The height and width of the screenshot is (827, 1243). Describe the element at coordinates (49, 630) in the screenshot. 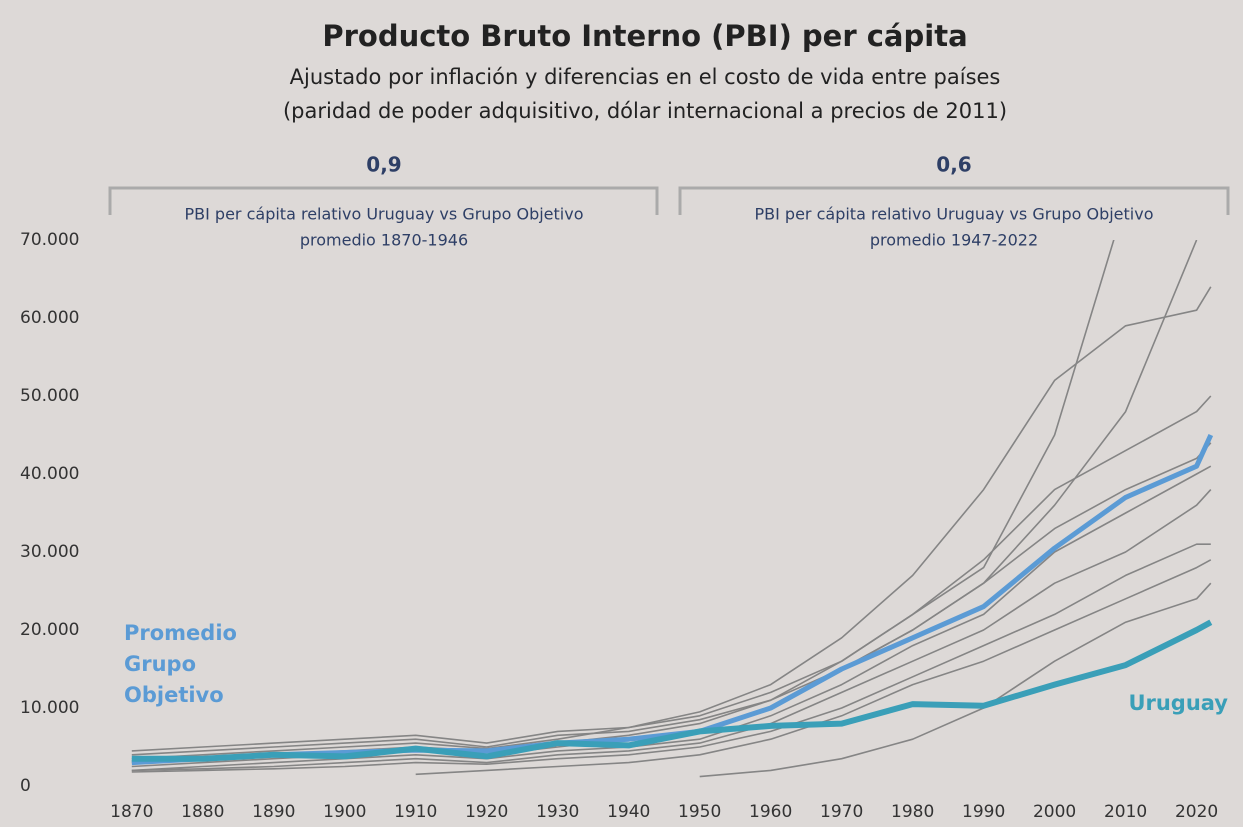

I see `y-tick-label: 20.000` at that location.